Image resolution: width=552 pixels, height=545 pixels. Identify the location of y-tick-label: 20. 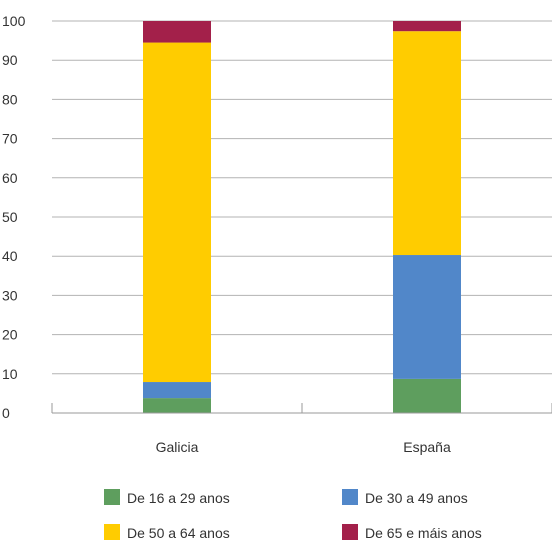
(10, 335).